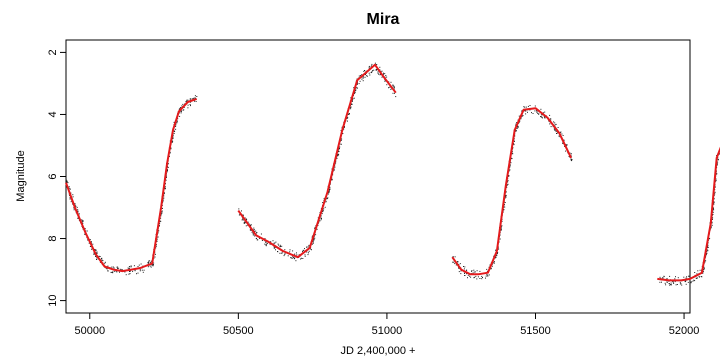 This screenshot has height=361, width=720. Describe the element at coordinates (238, 331) in the screenshot. I see `x-tick-label: 50500` at that location.